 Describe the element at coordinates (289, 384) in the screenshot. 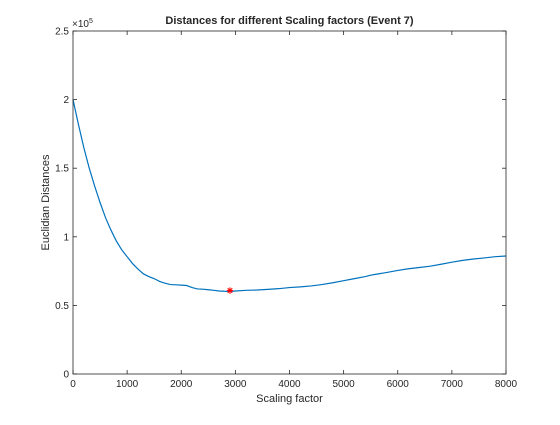

I see `x-tick-label: 4000` at that location.